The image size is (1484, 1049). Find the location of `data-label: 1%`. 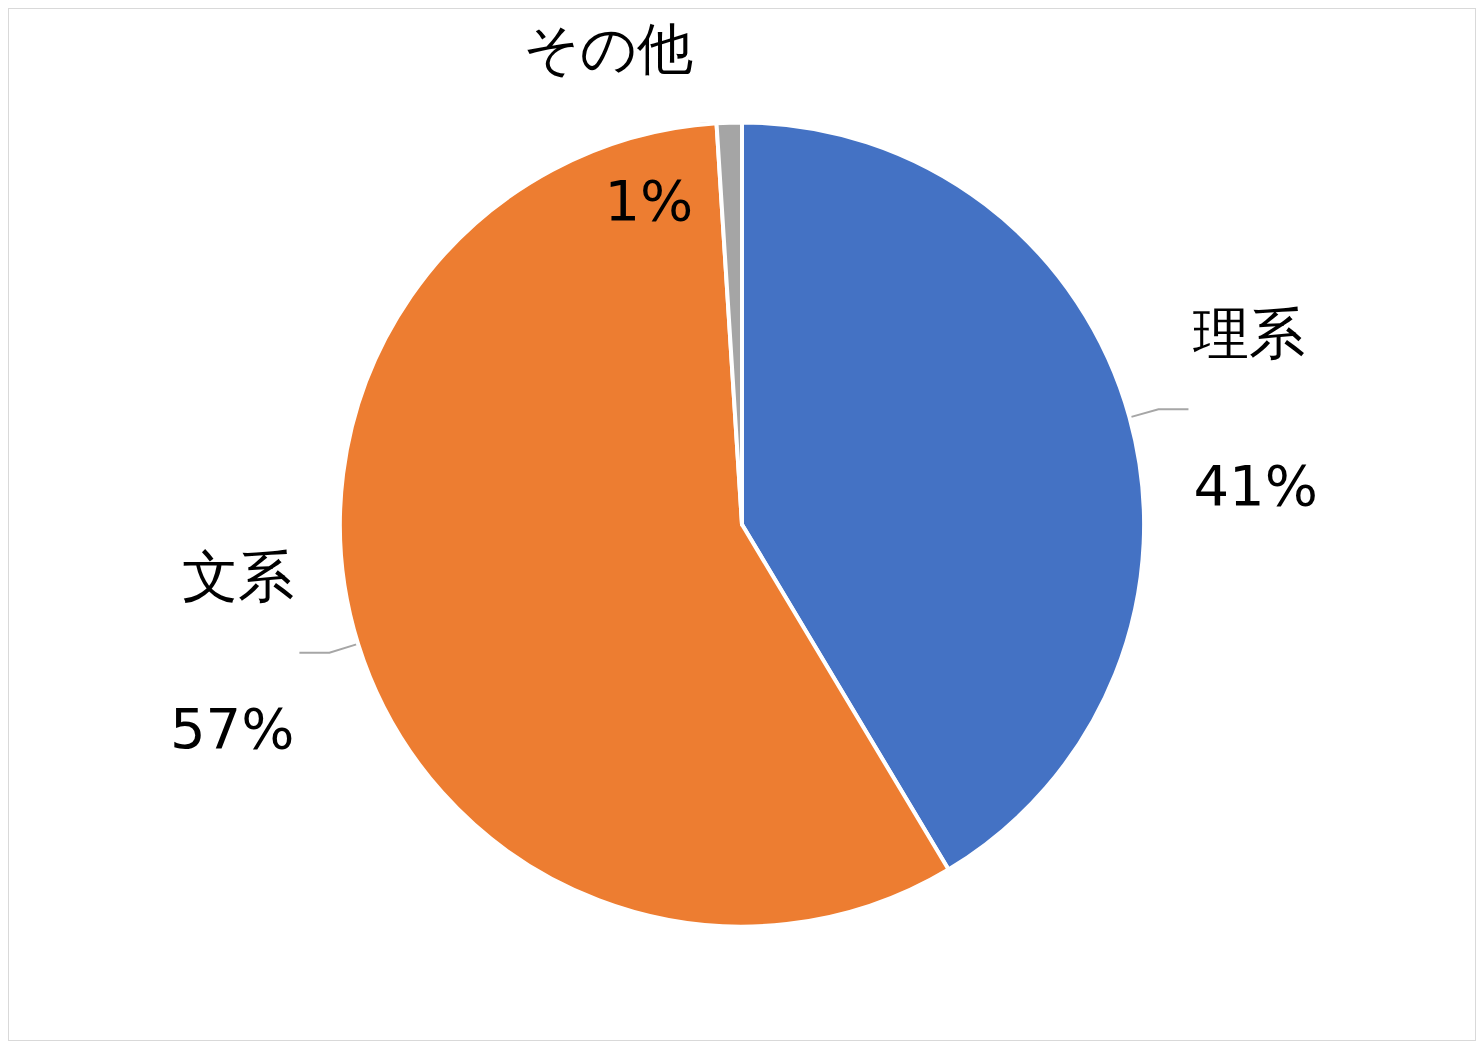

data-label: 1% is located at coordinates (649, 200).